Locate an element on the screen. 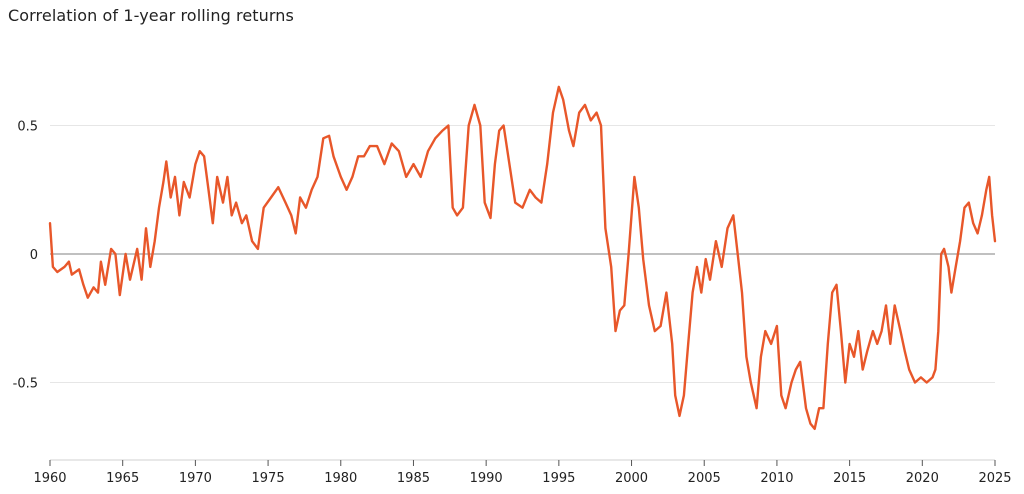 The image size is (1024, 494). x-tick-label: 1970 is located at coordinates (195, 478).